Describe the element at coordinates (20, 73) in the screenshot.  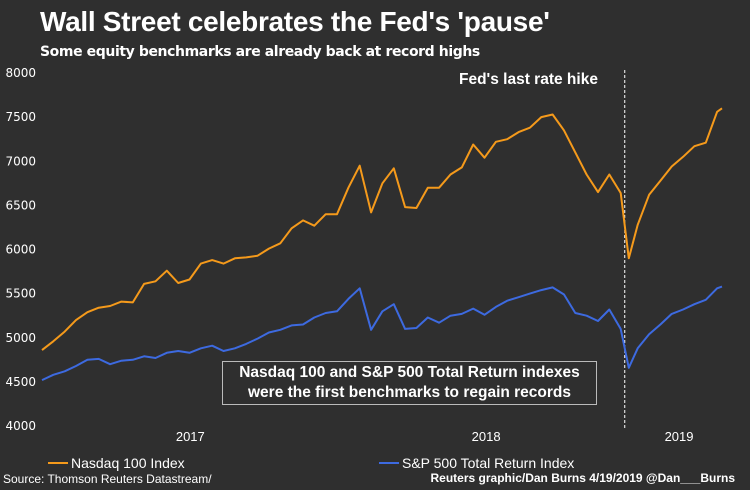
I see `y-tick-label: 8000` at that location.